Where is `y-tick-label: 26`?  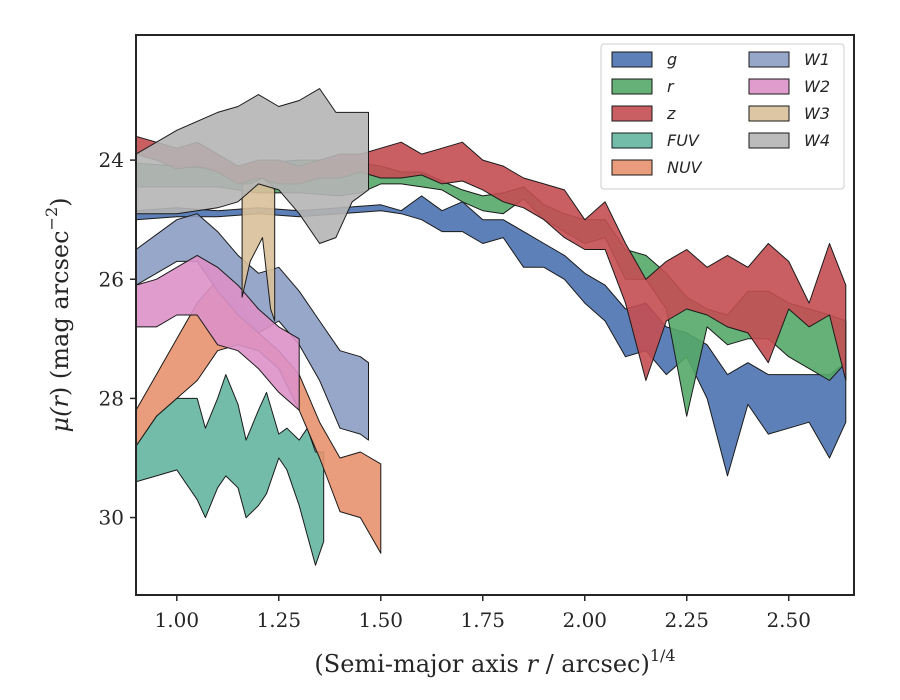
y-tick-label: 26 is located at coordinates (111, 279).